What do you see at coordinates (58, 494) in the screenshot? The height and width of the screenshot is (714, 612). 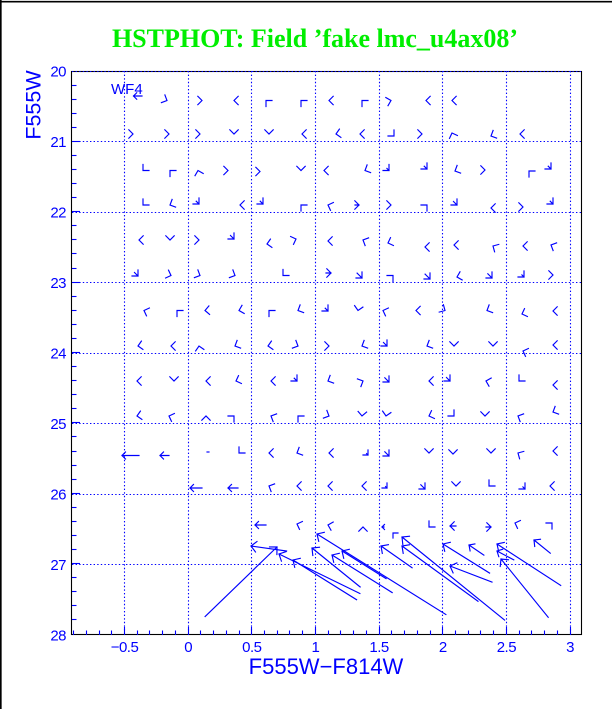 I see `svg-text: 26` at bounding box center [58, 494].